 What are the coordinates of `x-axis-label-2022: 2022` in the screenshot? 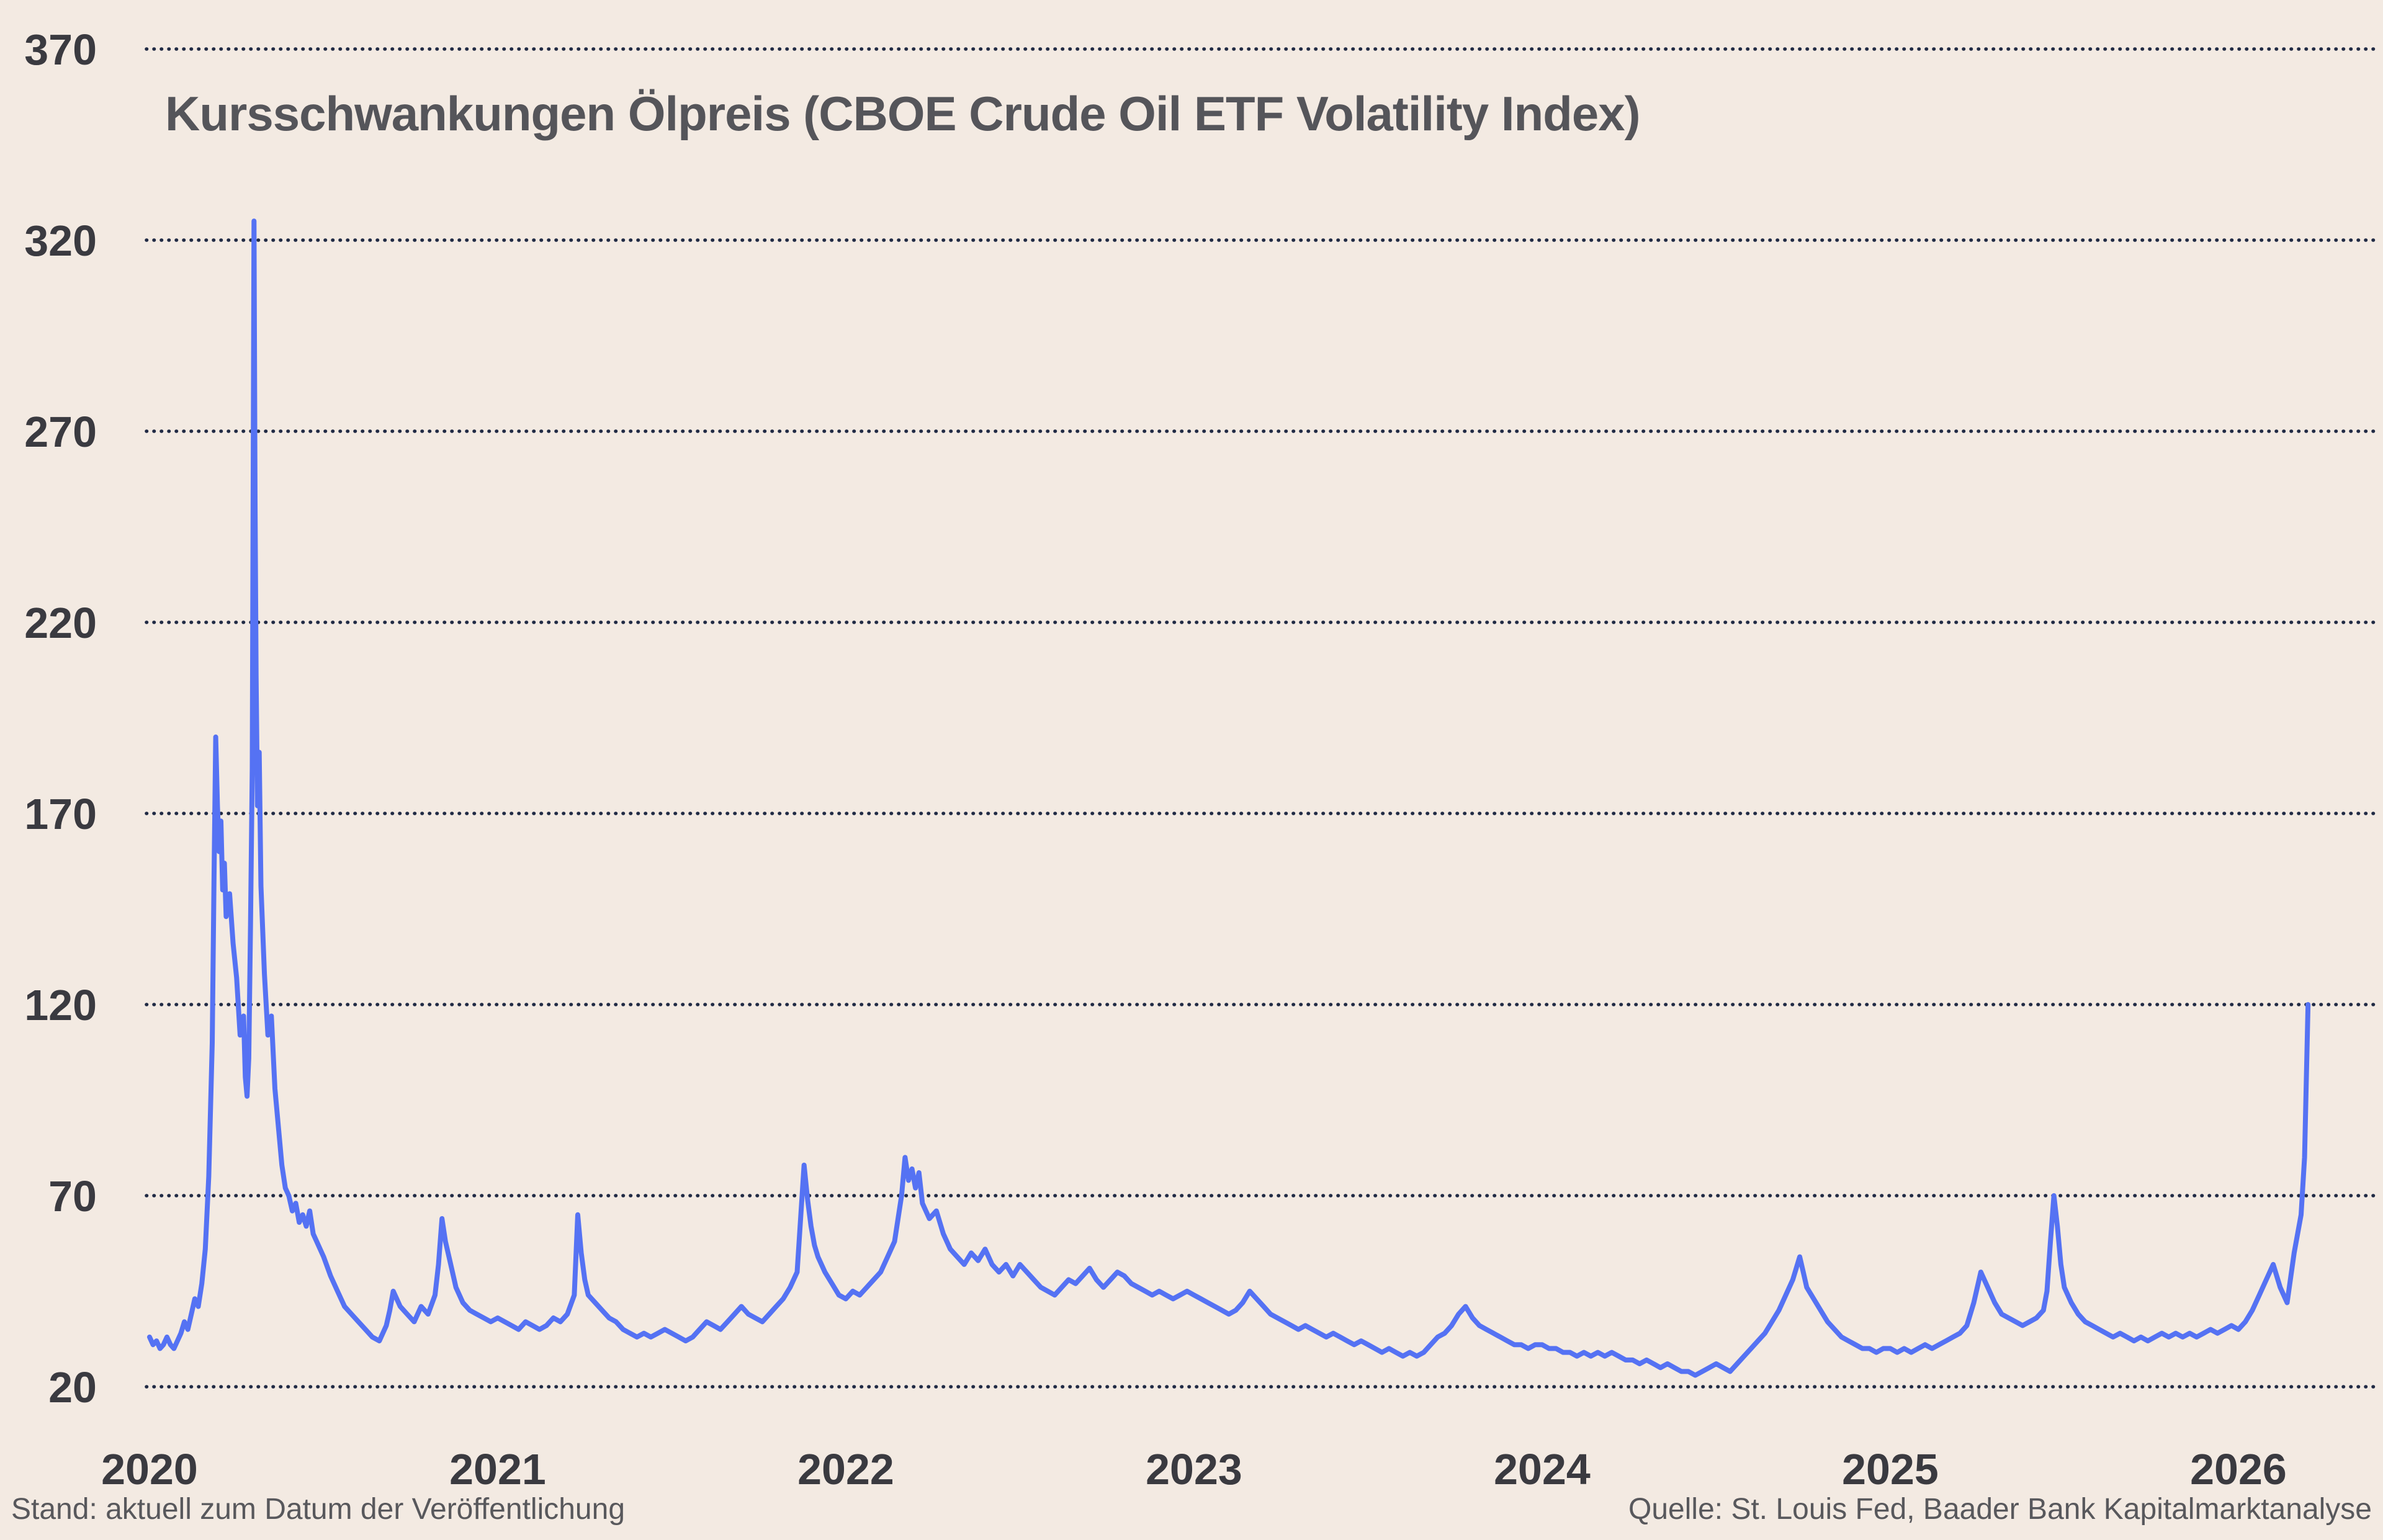 It's located at (845, 1469).